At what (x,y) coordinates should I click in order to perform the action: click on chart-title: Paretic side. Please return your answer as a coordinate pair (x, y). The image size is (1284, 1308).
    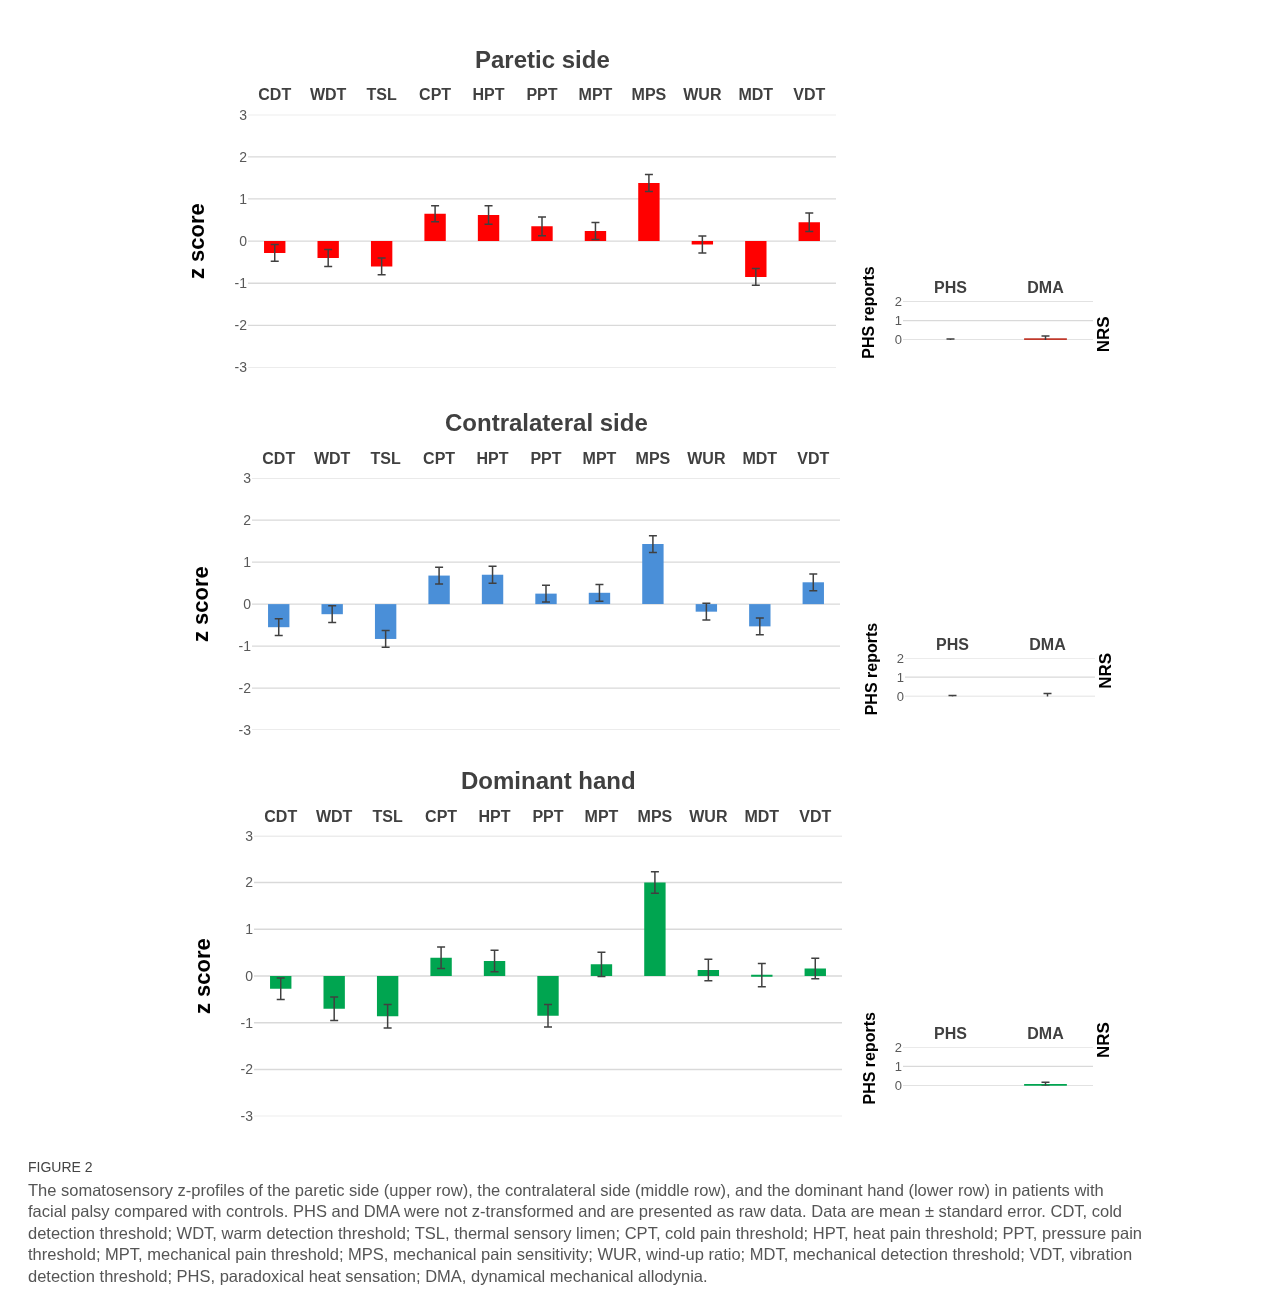
    Looking at the image, I should click on (542, 59).